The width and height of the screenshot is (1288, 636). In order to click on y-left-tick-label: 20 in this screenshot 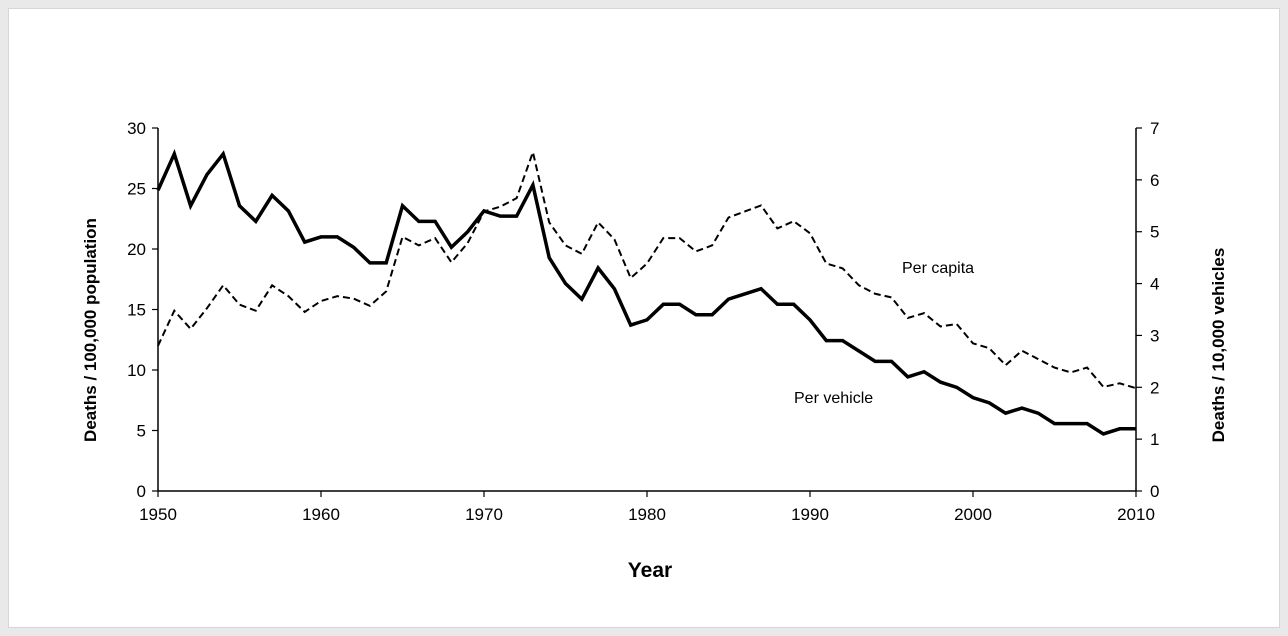, I will do `click(136, 249)`.